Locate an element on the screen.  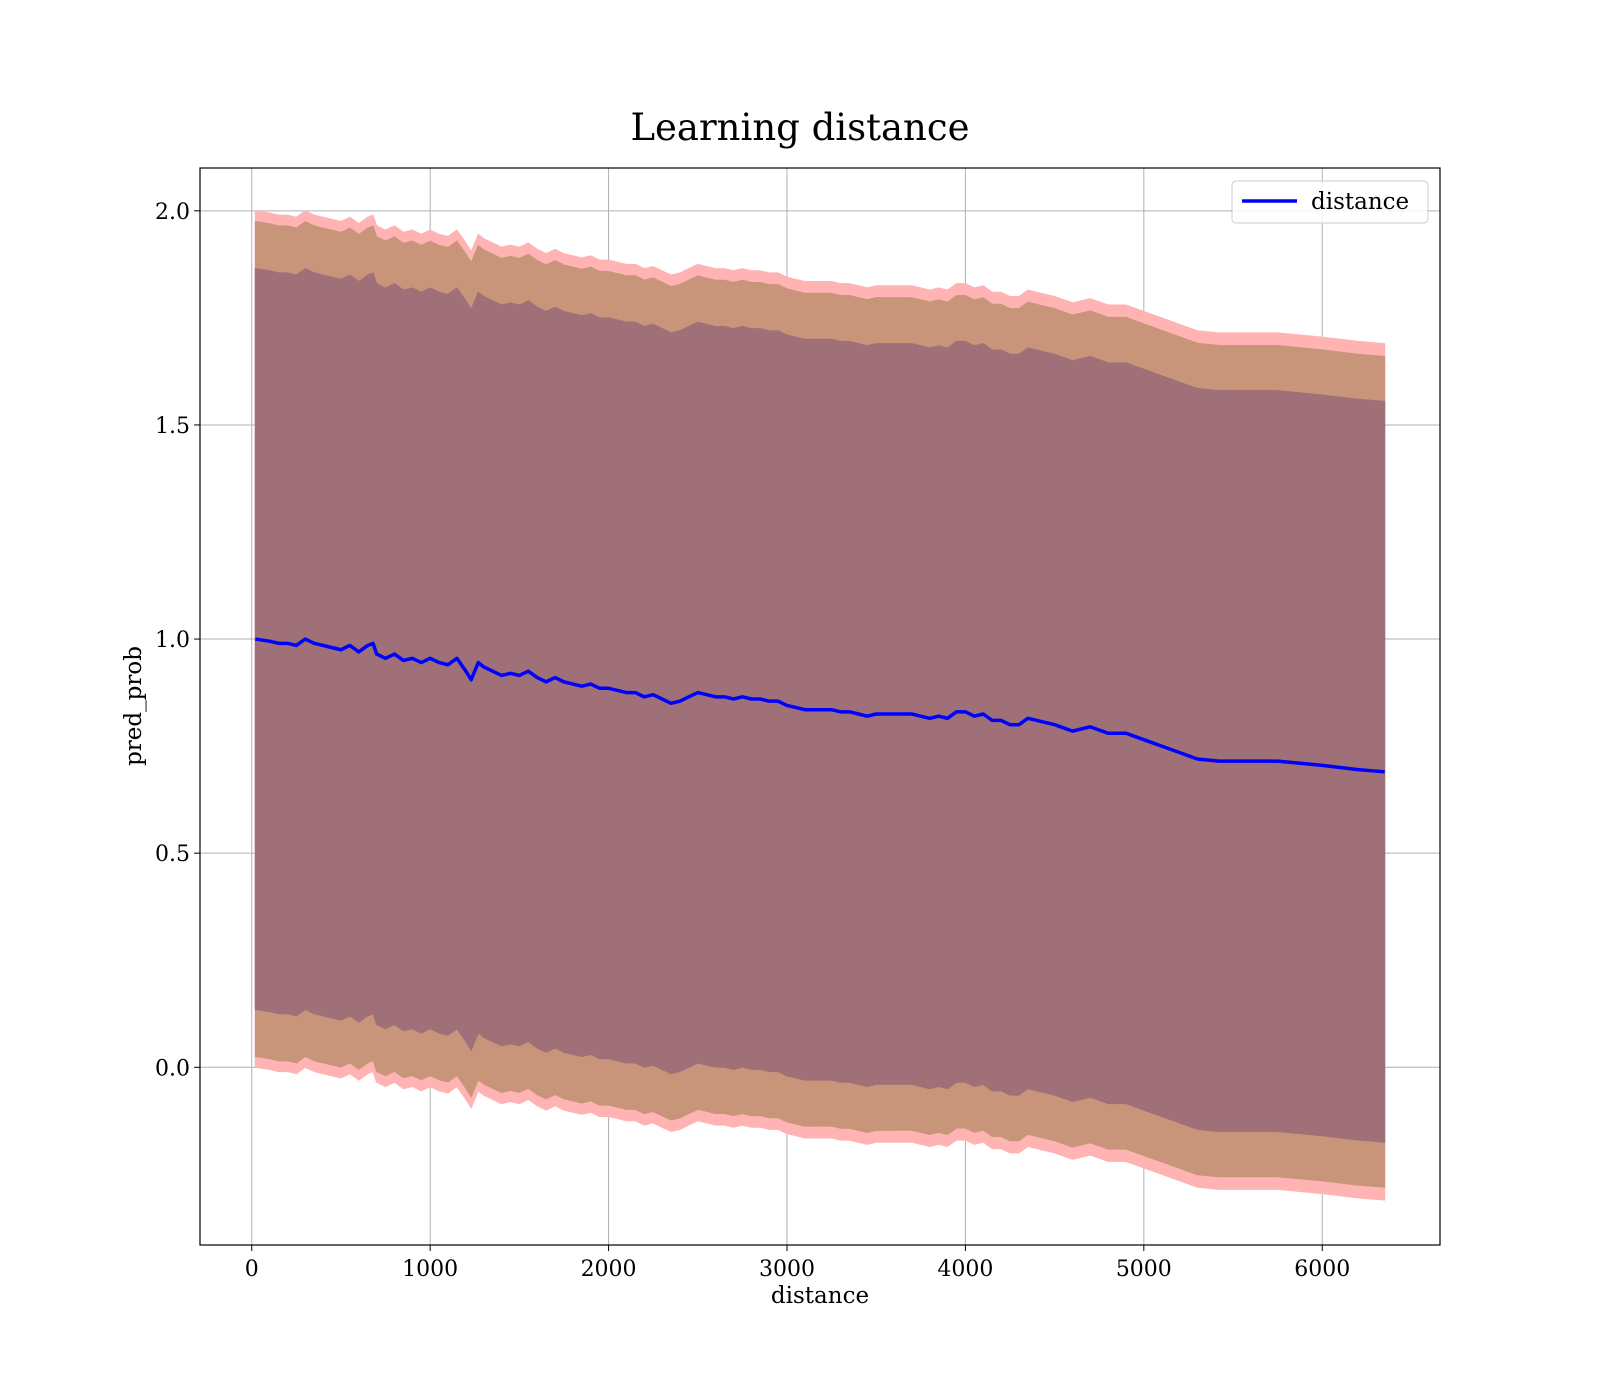
y-tick-label: 1.0 is located at coordinates (172, 640).